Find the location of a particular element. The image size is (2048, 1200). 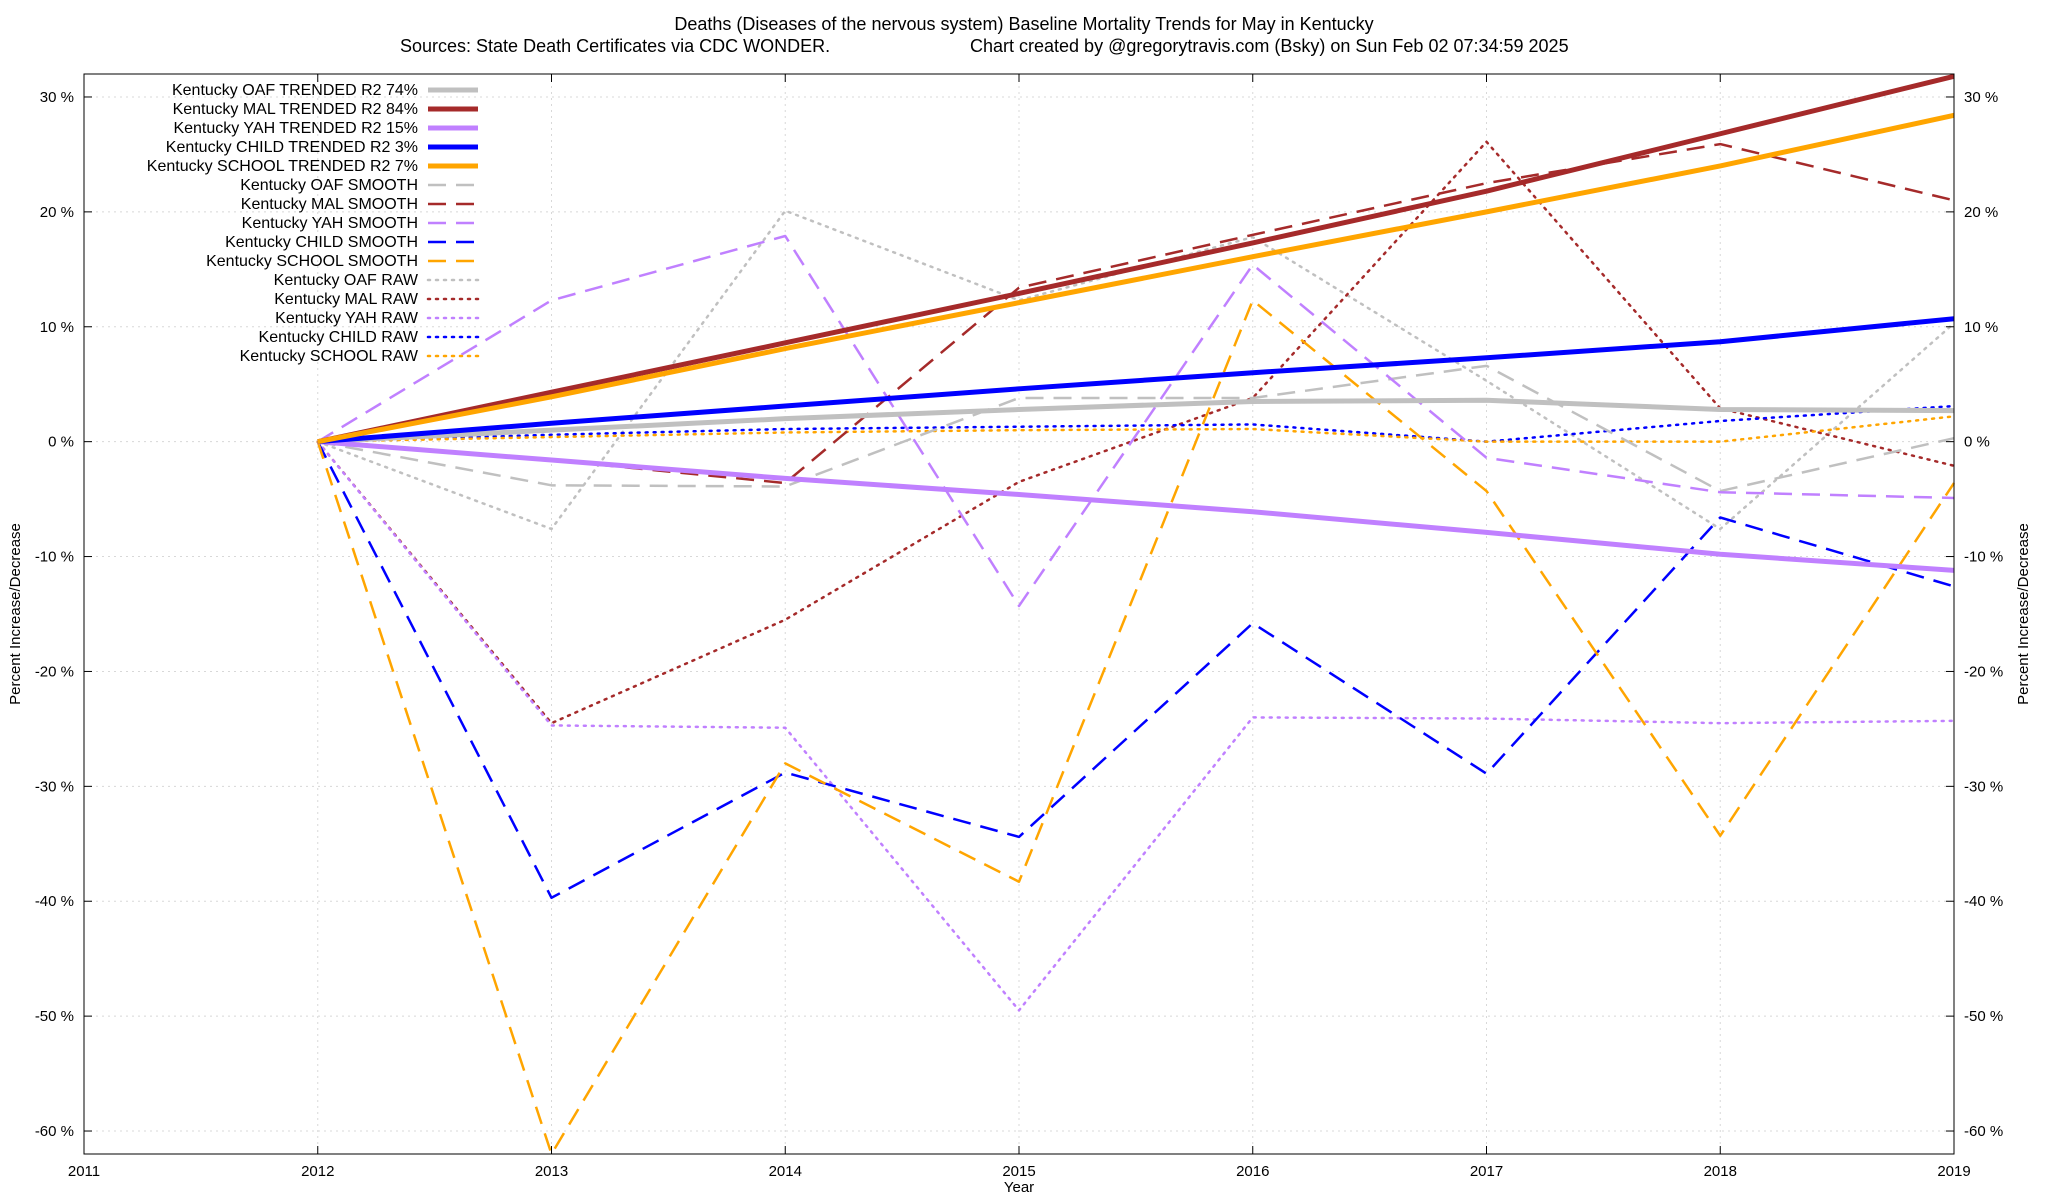

x-tick-label: 2014 is located at coordinates (785, 1171).